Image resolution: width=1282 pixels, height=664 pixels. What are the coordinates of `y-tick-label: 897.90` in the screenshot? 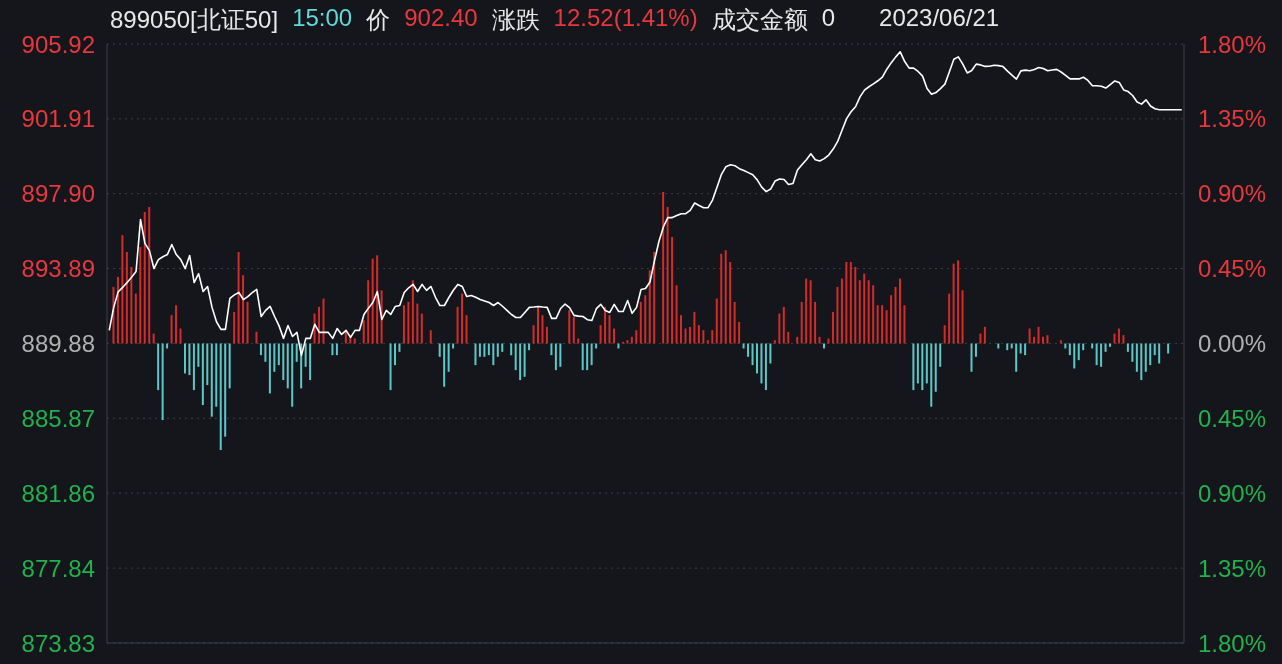 It's located at (58, 194).